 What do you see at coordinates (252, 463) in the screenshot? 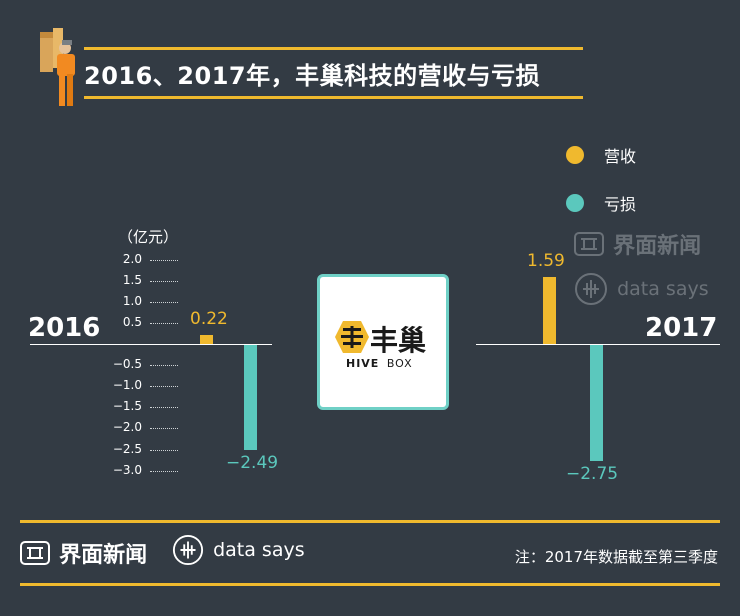
I see `data-label-loss-2016: −2.49` at bounding box center [252, 463].